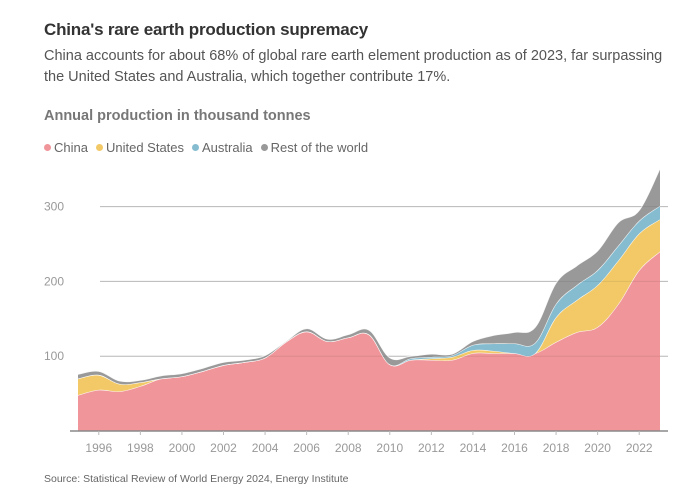  I want to click on y-tick-label: 100, so click(54, 356).